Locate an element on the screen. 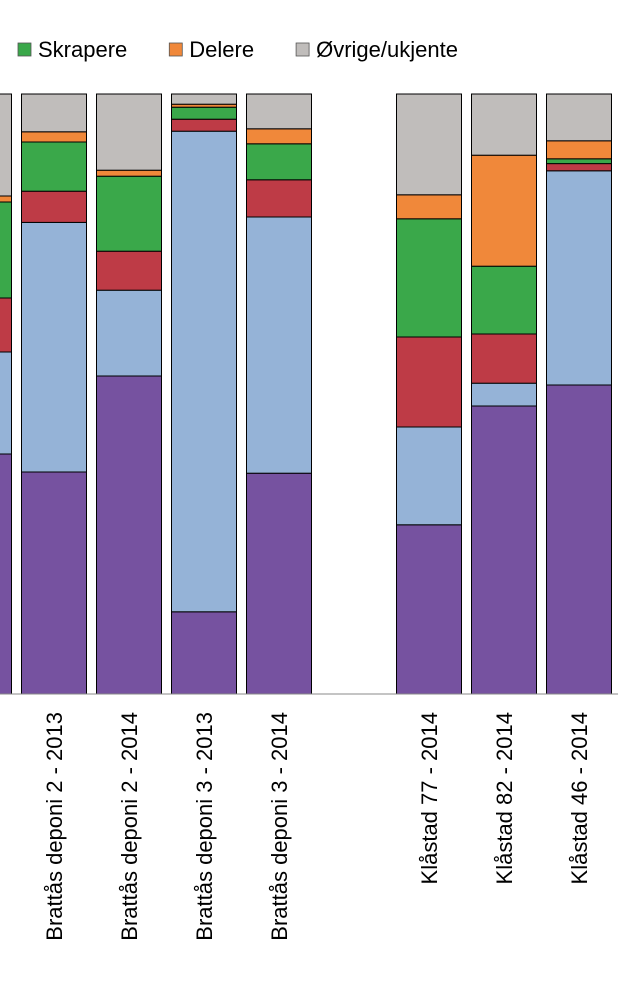  x-tick-label: Klåstad 77 - 2014 is located at coordinates (429, 798).